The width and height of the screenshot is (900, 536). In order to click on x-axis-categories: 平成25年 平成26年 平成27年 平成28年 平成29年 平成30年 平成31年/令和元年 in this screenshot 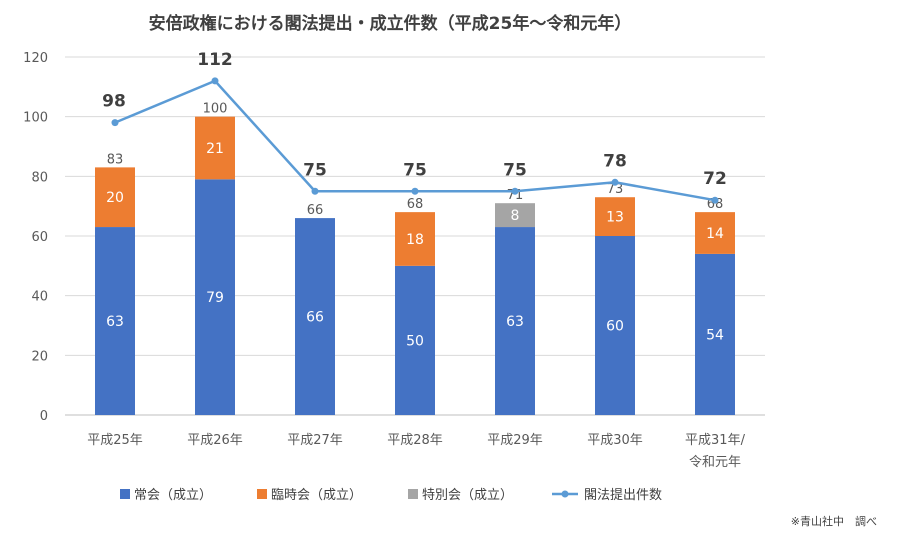, I will do `click(416, 451)`.